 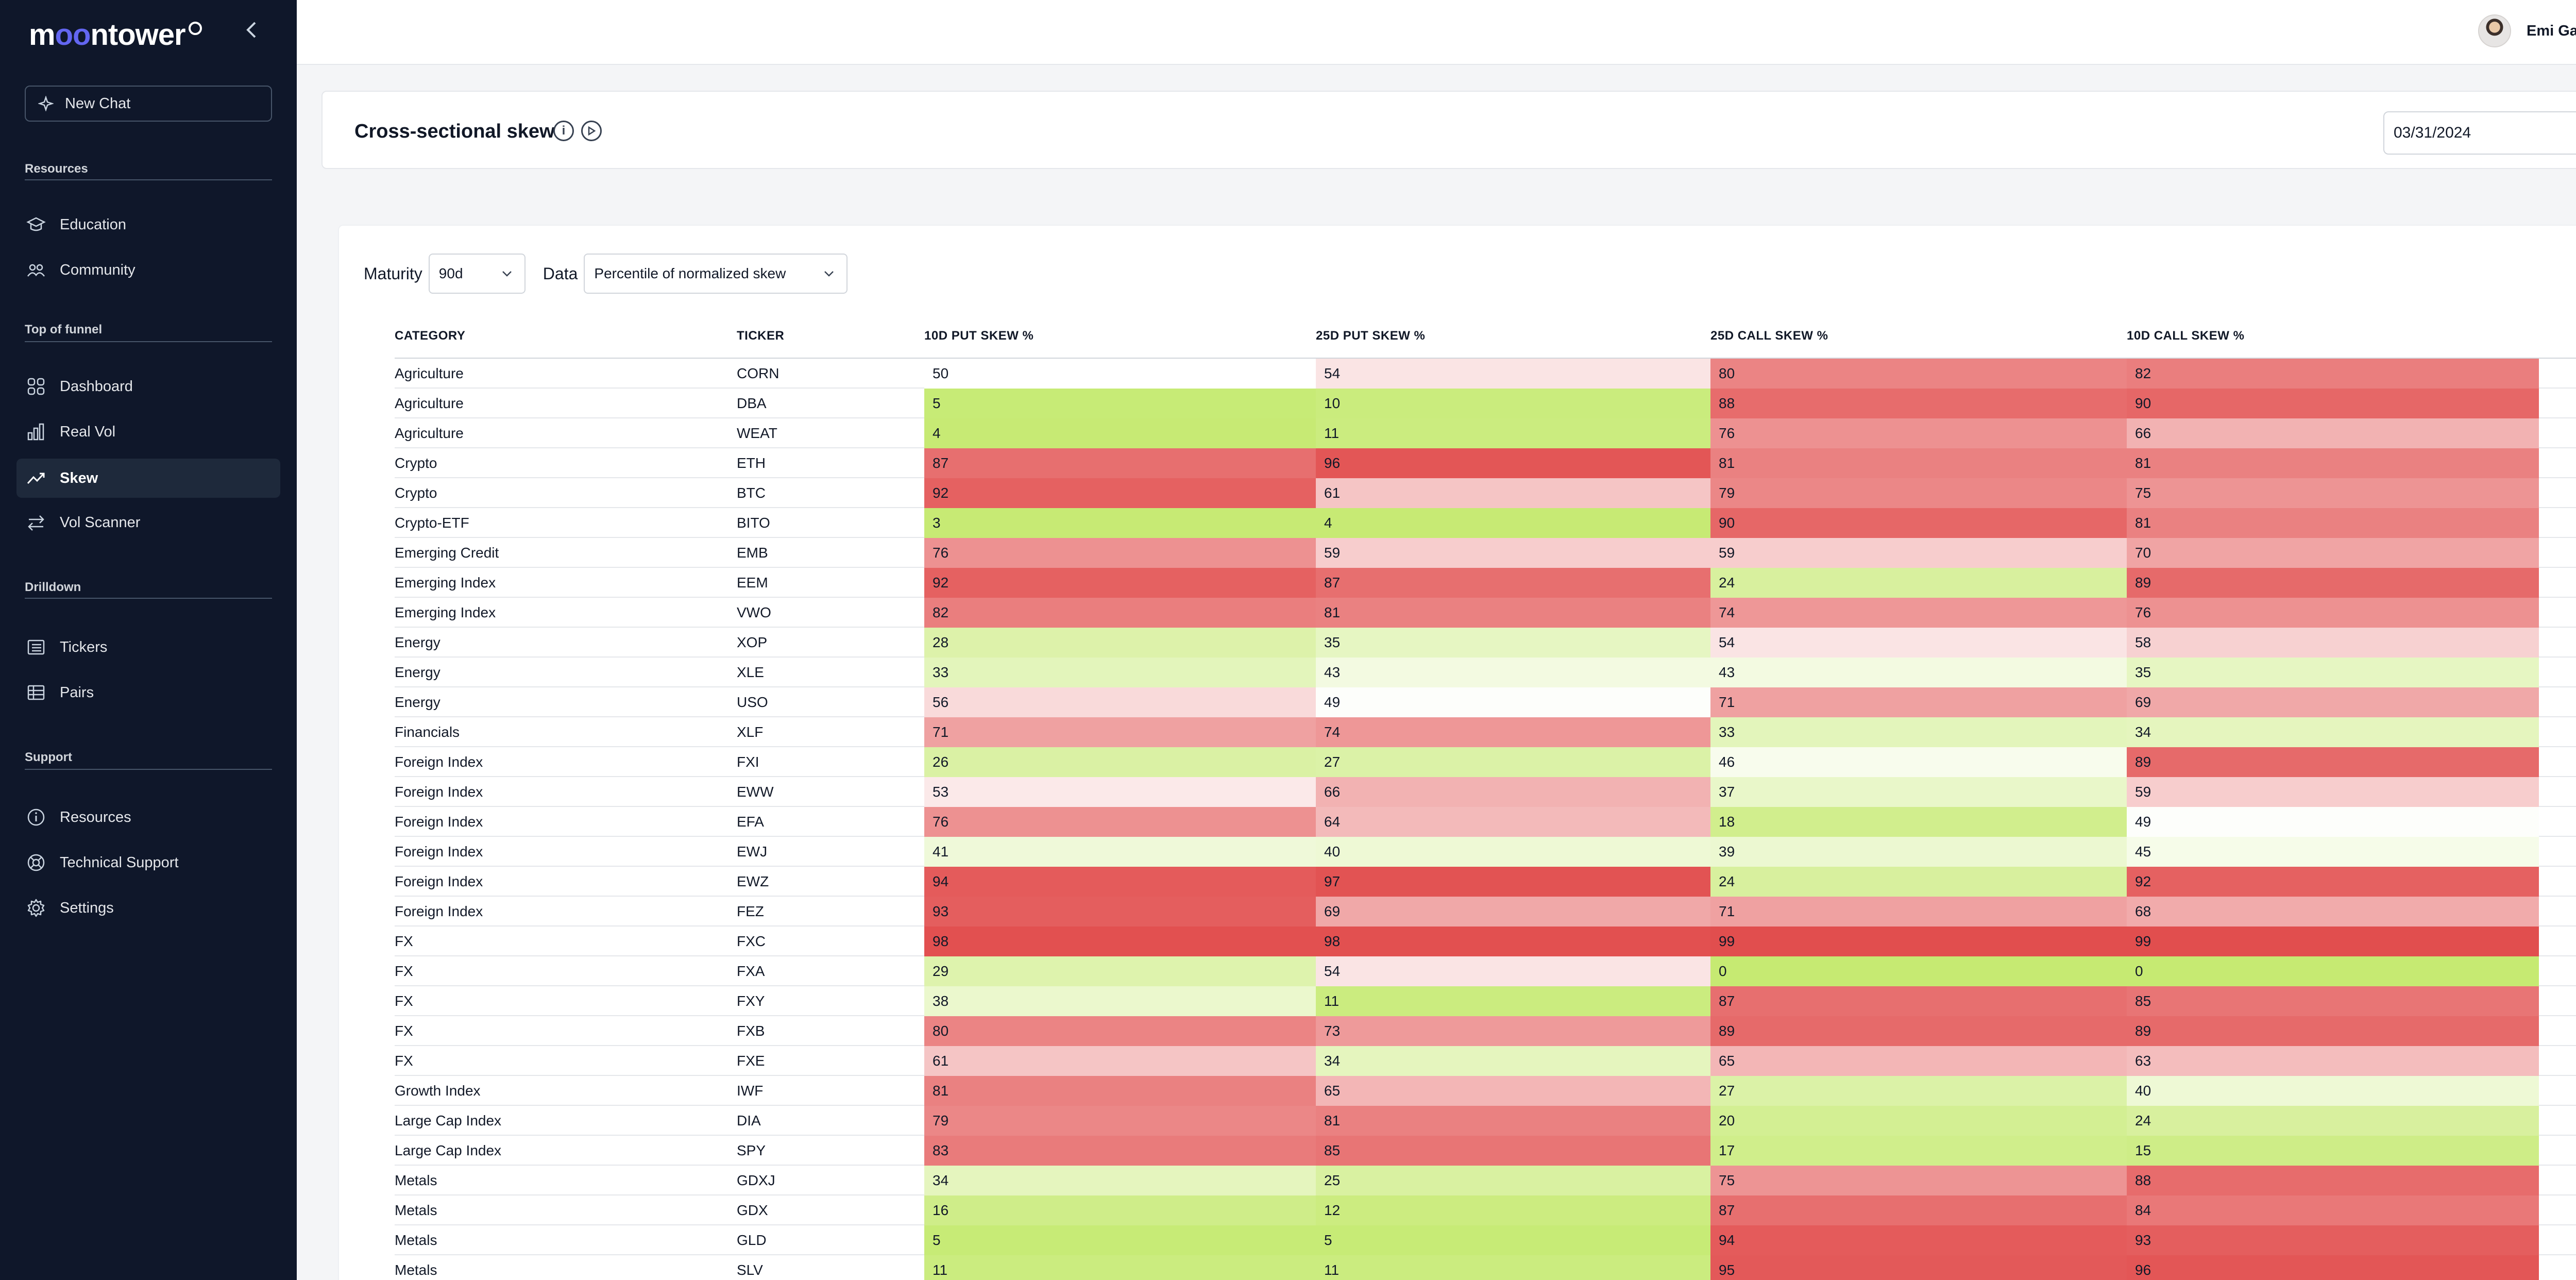 I want to click on table-row: Foreign Index EWJ 41 40 39 45, so click(x=1485, y=852).